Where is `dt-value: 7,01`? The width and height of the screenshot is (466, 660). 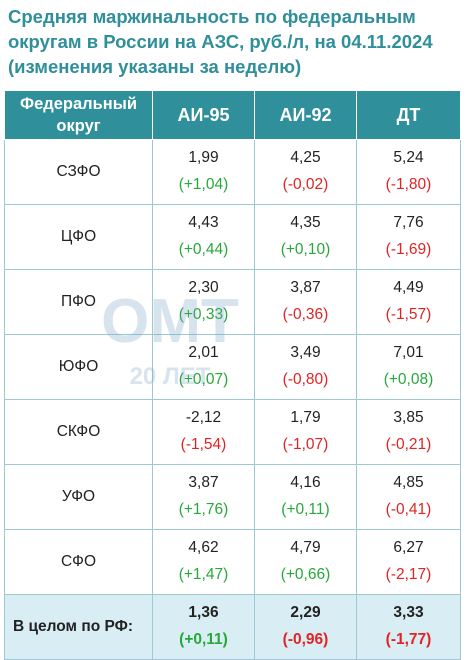
dt-value: 7,01 is located at coordinates (408, 352).